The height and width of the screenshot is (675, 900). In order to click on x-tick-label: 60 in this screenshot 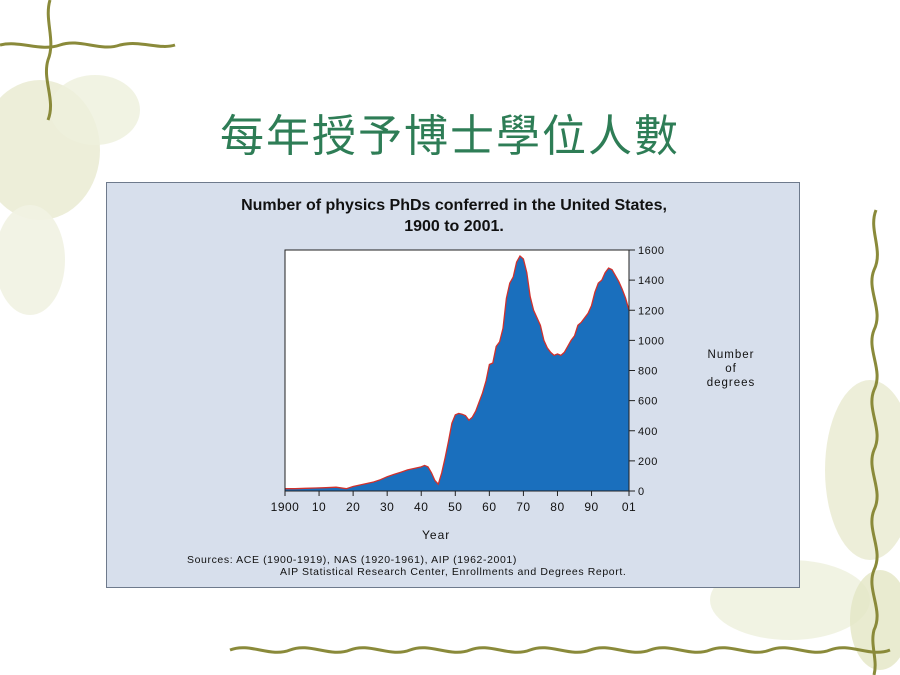, I will do `click(489, 507)`.